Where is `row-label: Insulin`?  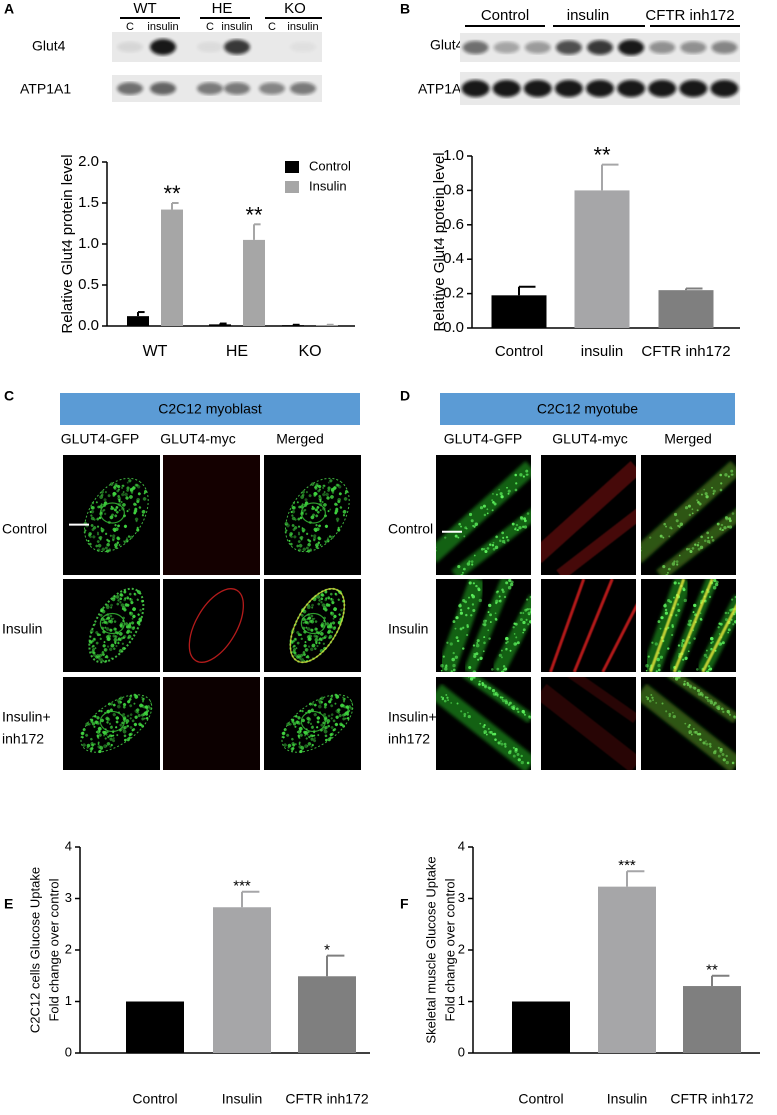
row-label: Insulin is located at coordinates (22, 629).